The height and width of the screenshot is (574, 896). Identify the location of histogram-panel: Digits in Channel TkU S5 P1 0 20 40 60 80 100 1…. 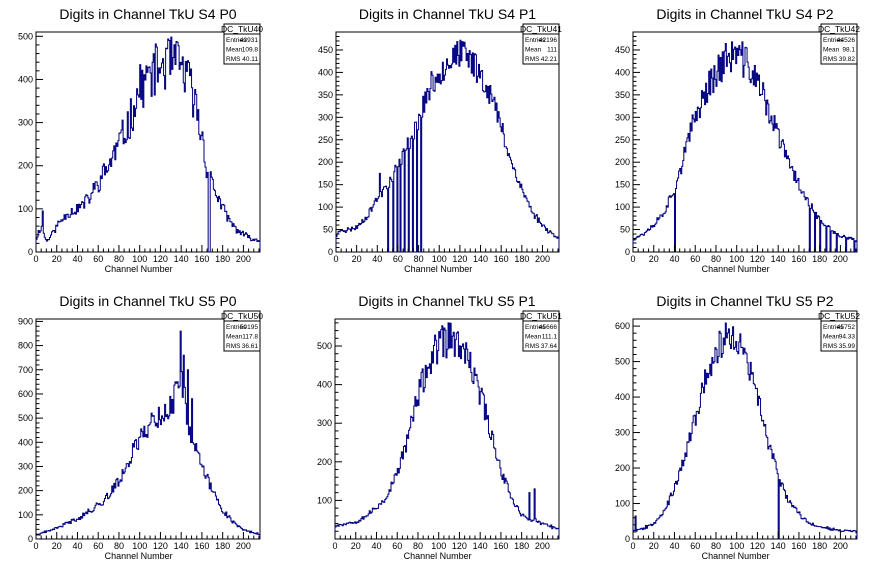
(439, 427).